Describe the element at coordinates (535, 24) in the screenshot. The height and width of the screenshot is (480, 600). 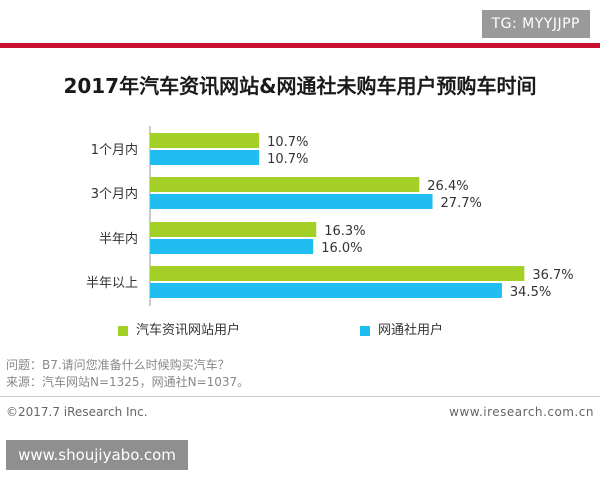
I see `tg-badge: TG: MYYJJPP` at that location.